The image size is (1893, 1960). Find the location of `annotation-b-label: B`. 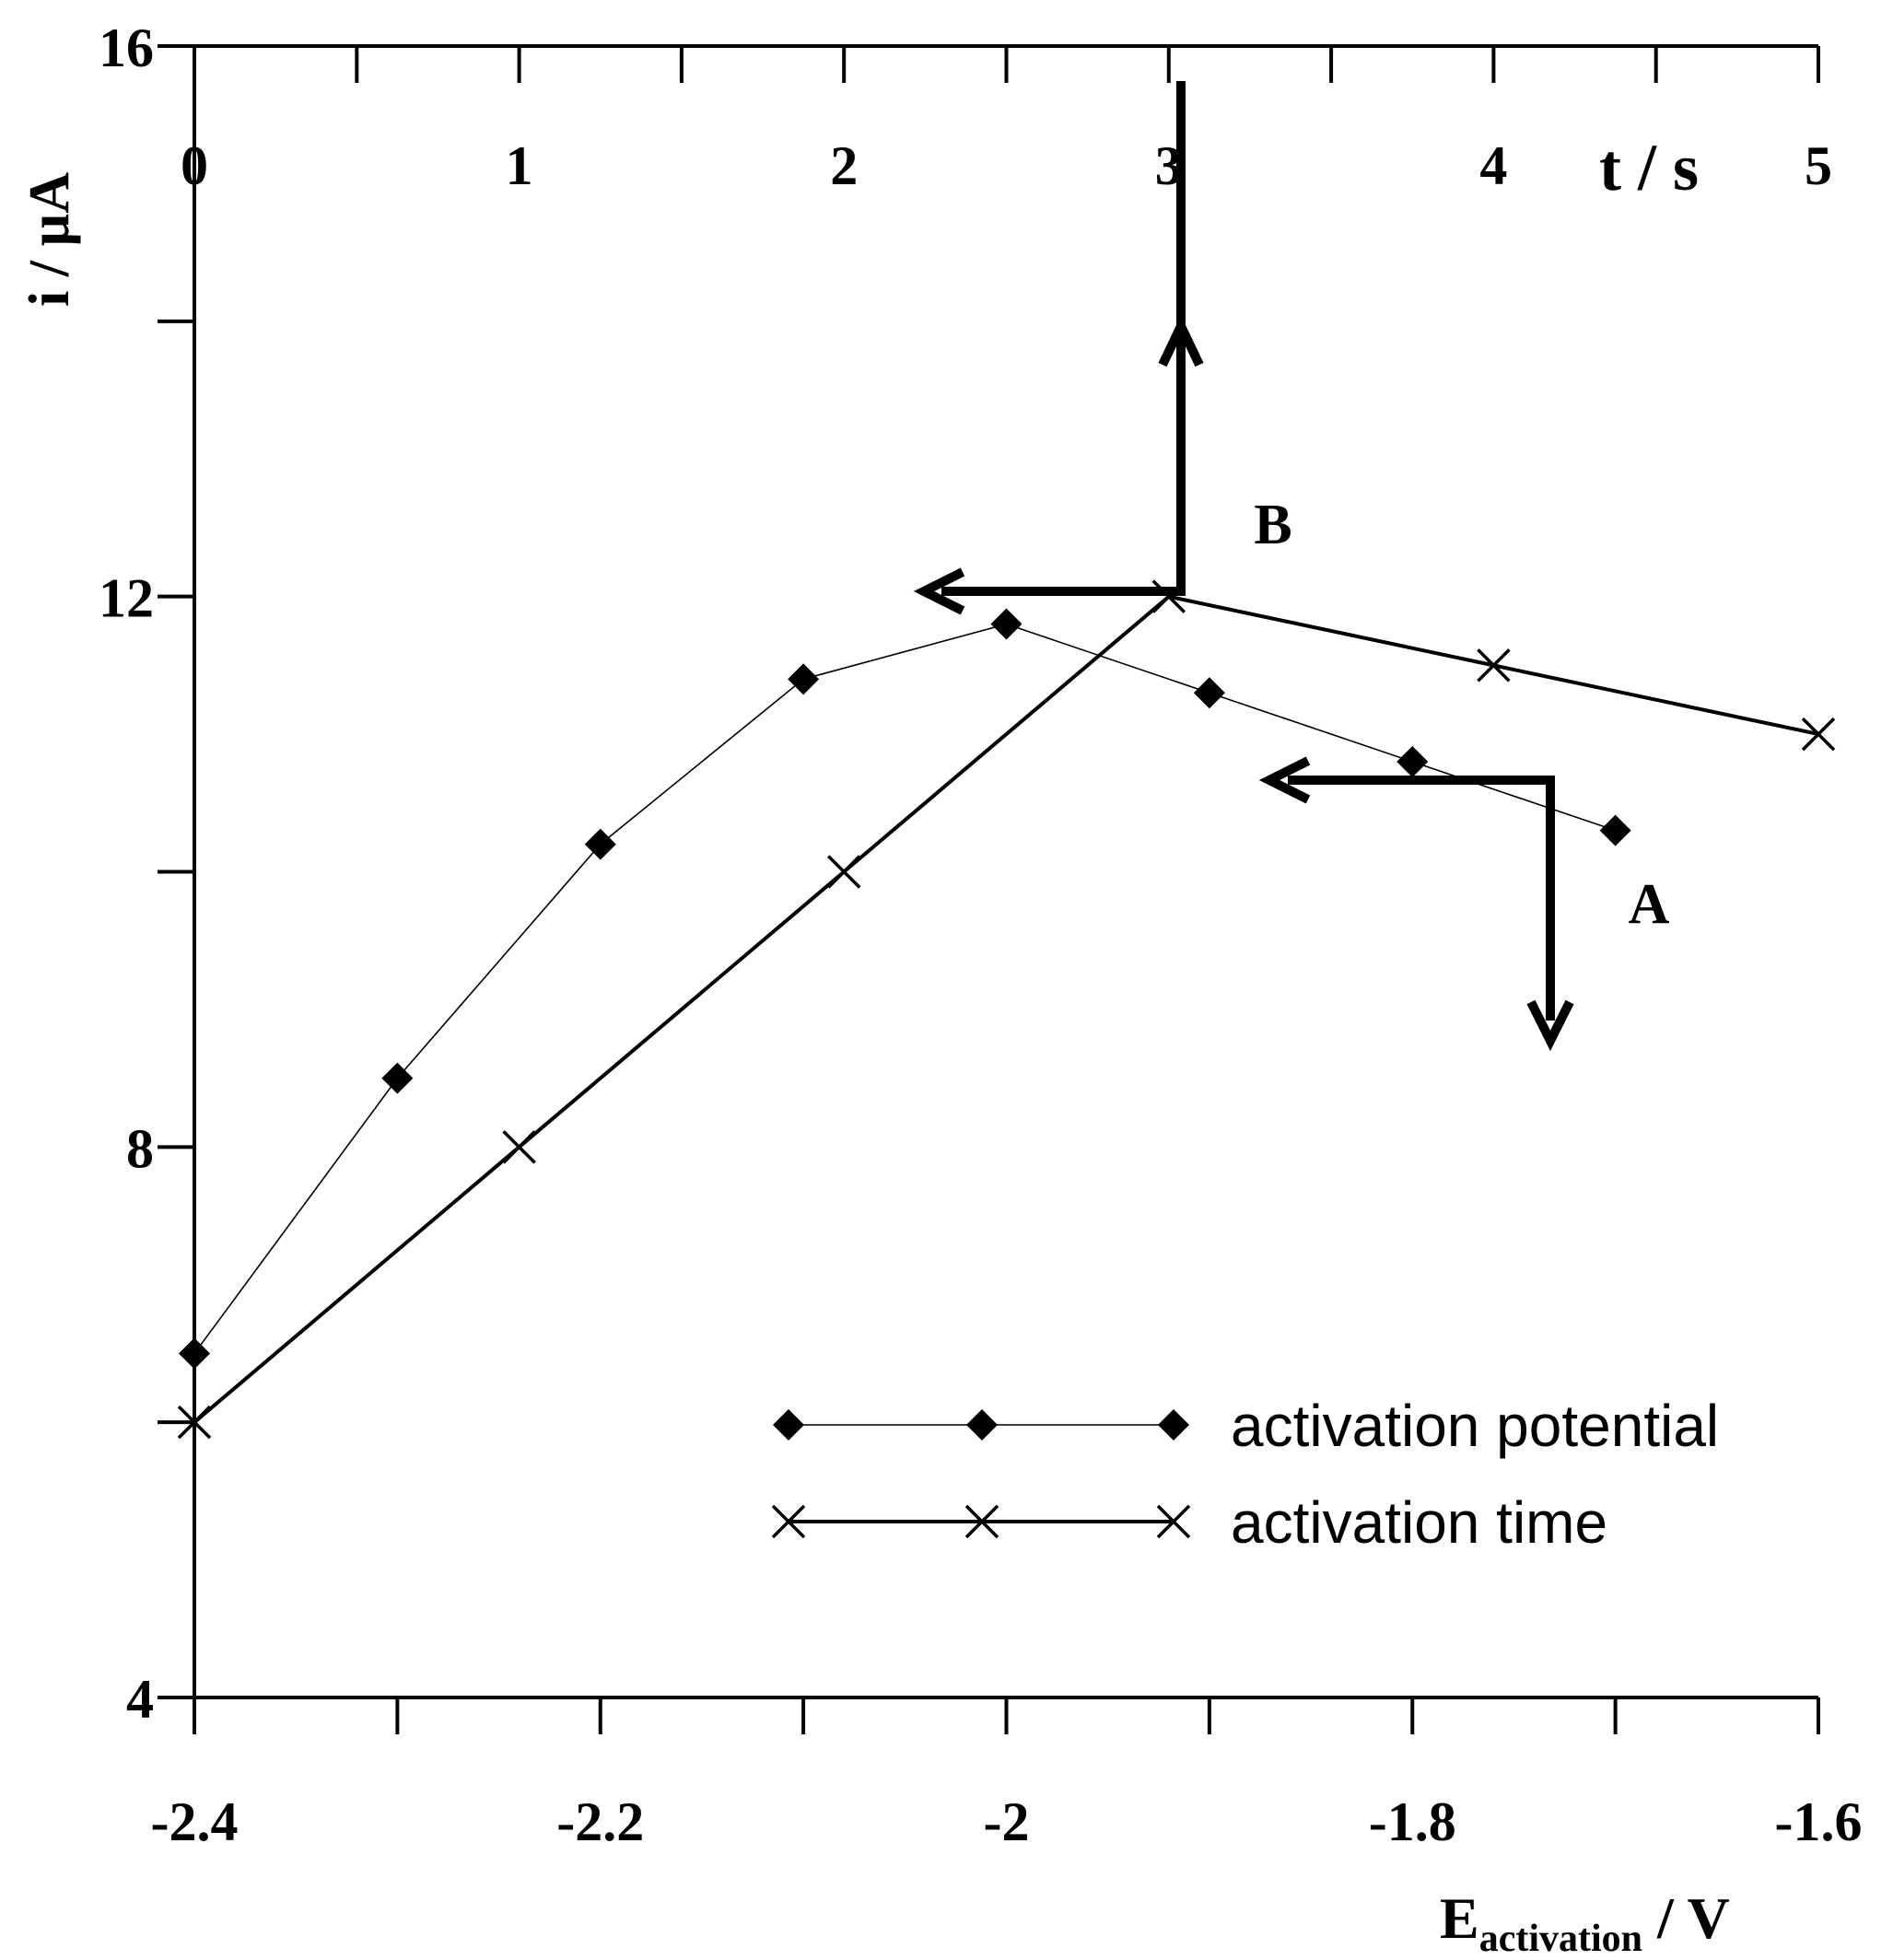

annotation-b-label: B is located at coordinates (1272, 525).